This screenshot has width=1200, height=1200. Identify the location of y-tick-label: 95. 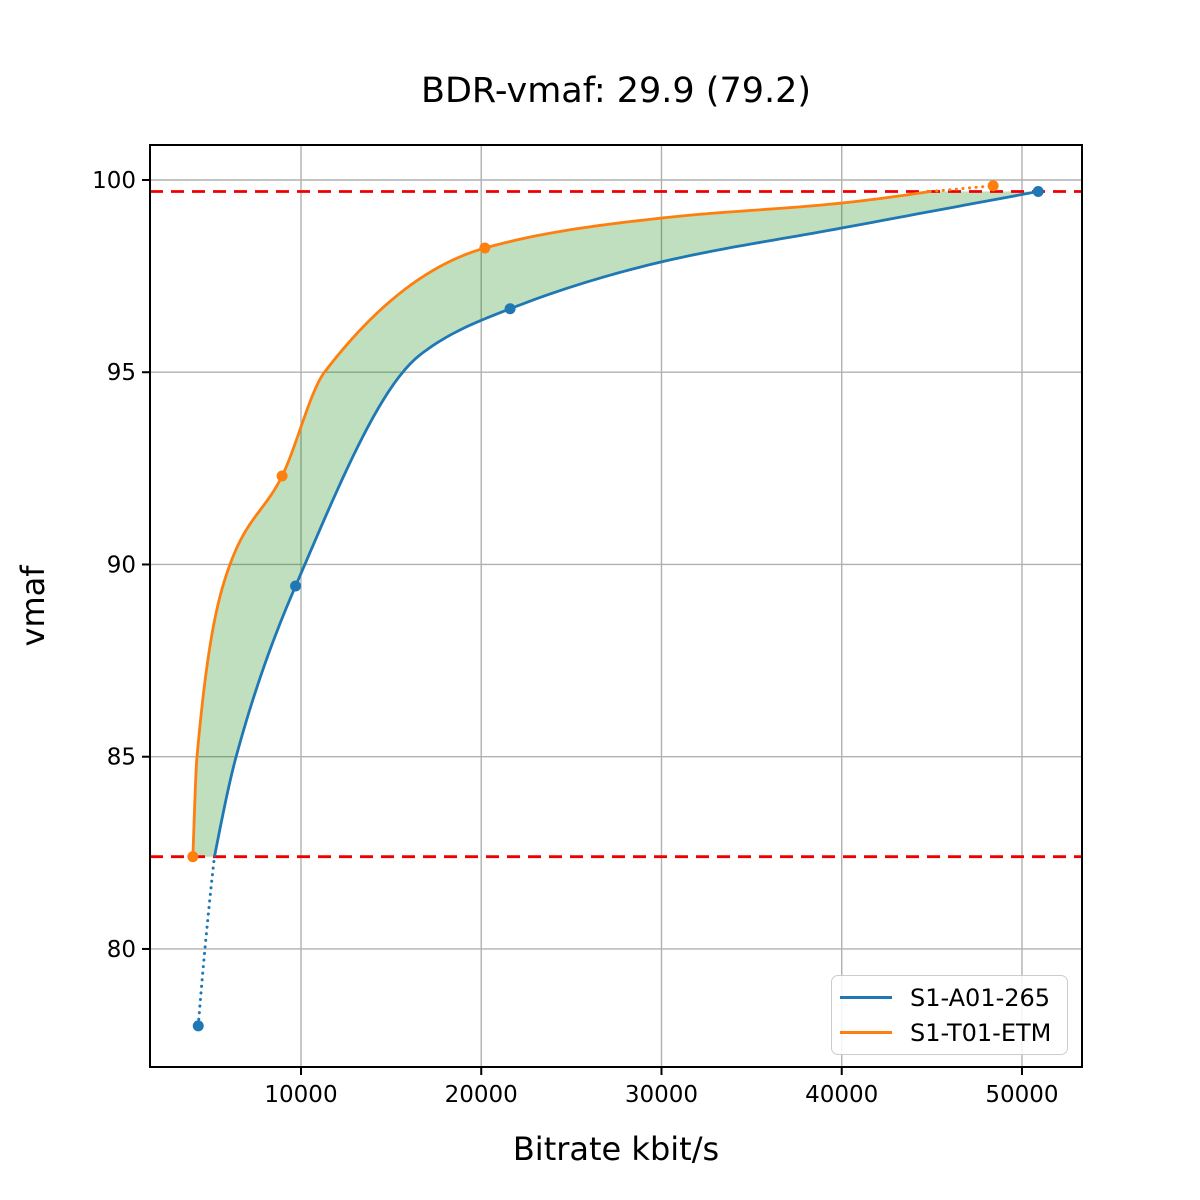
(121, 373).